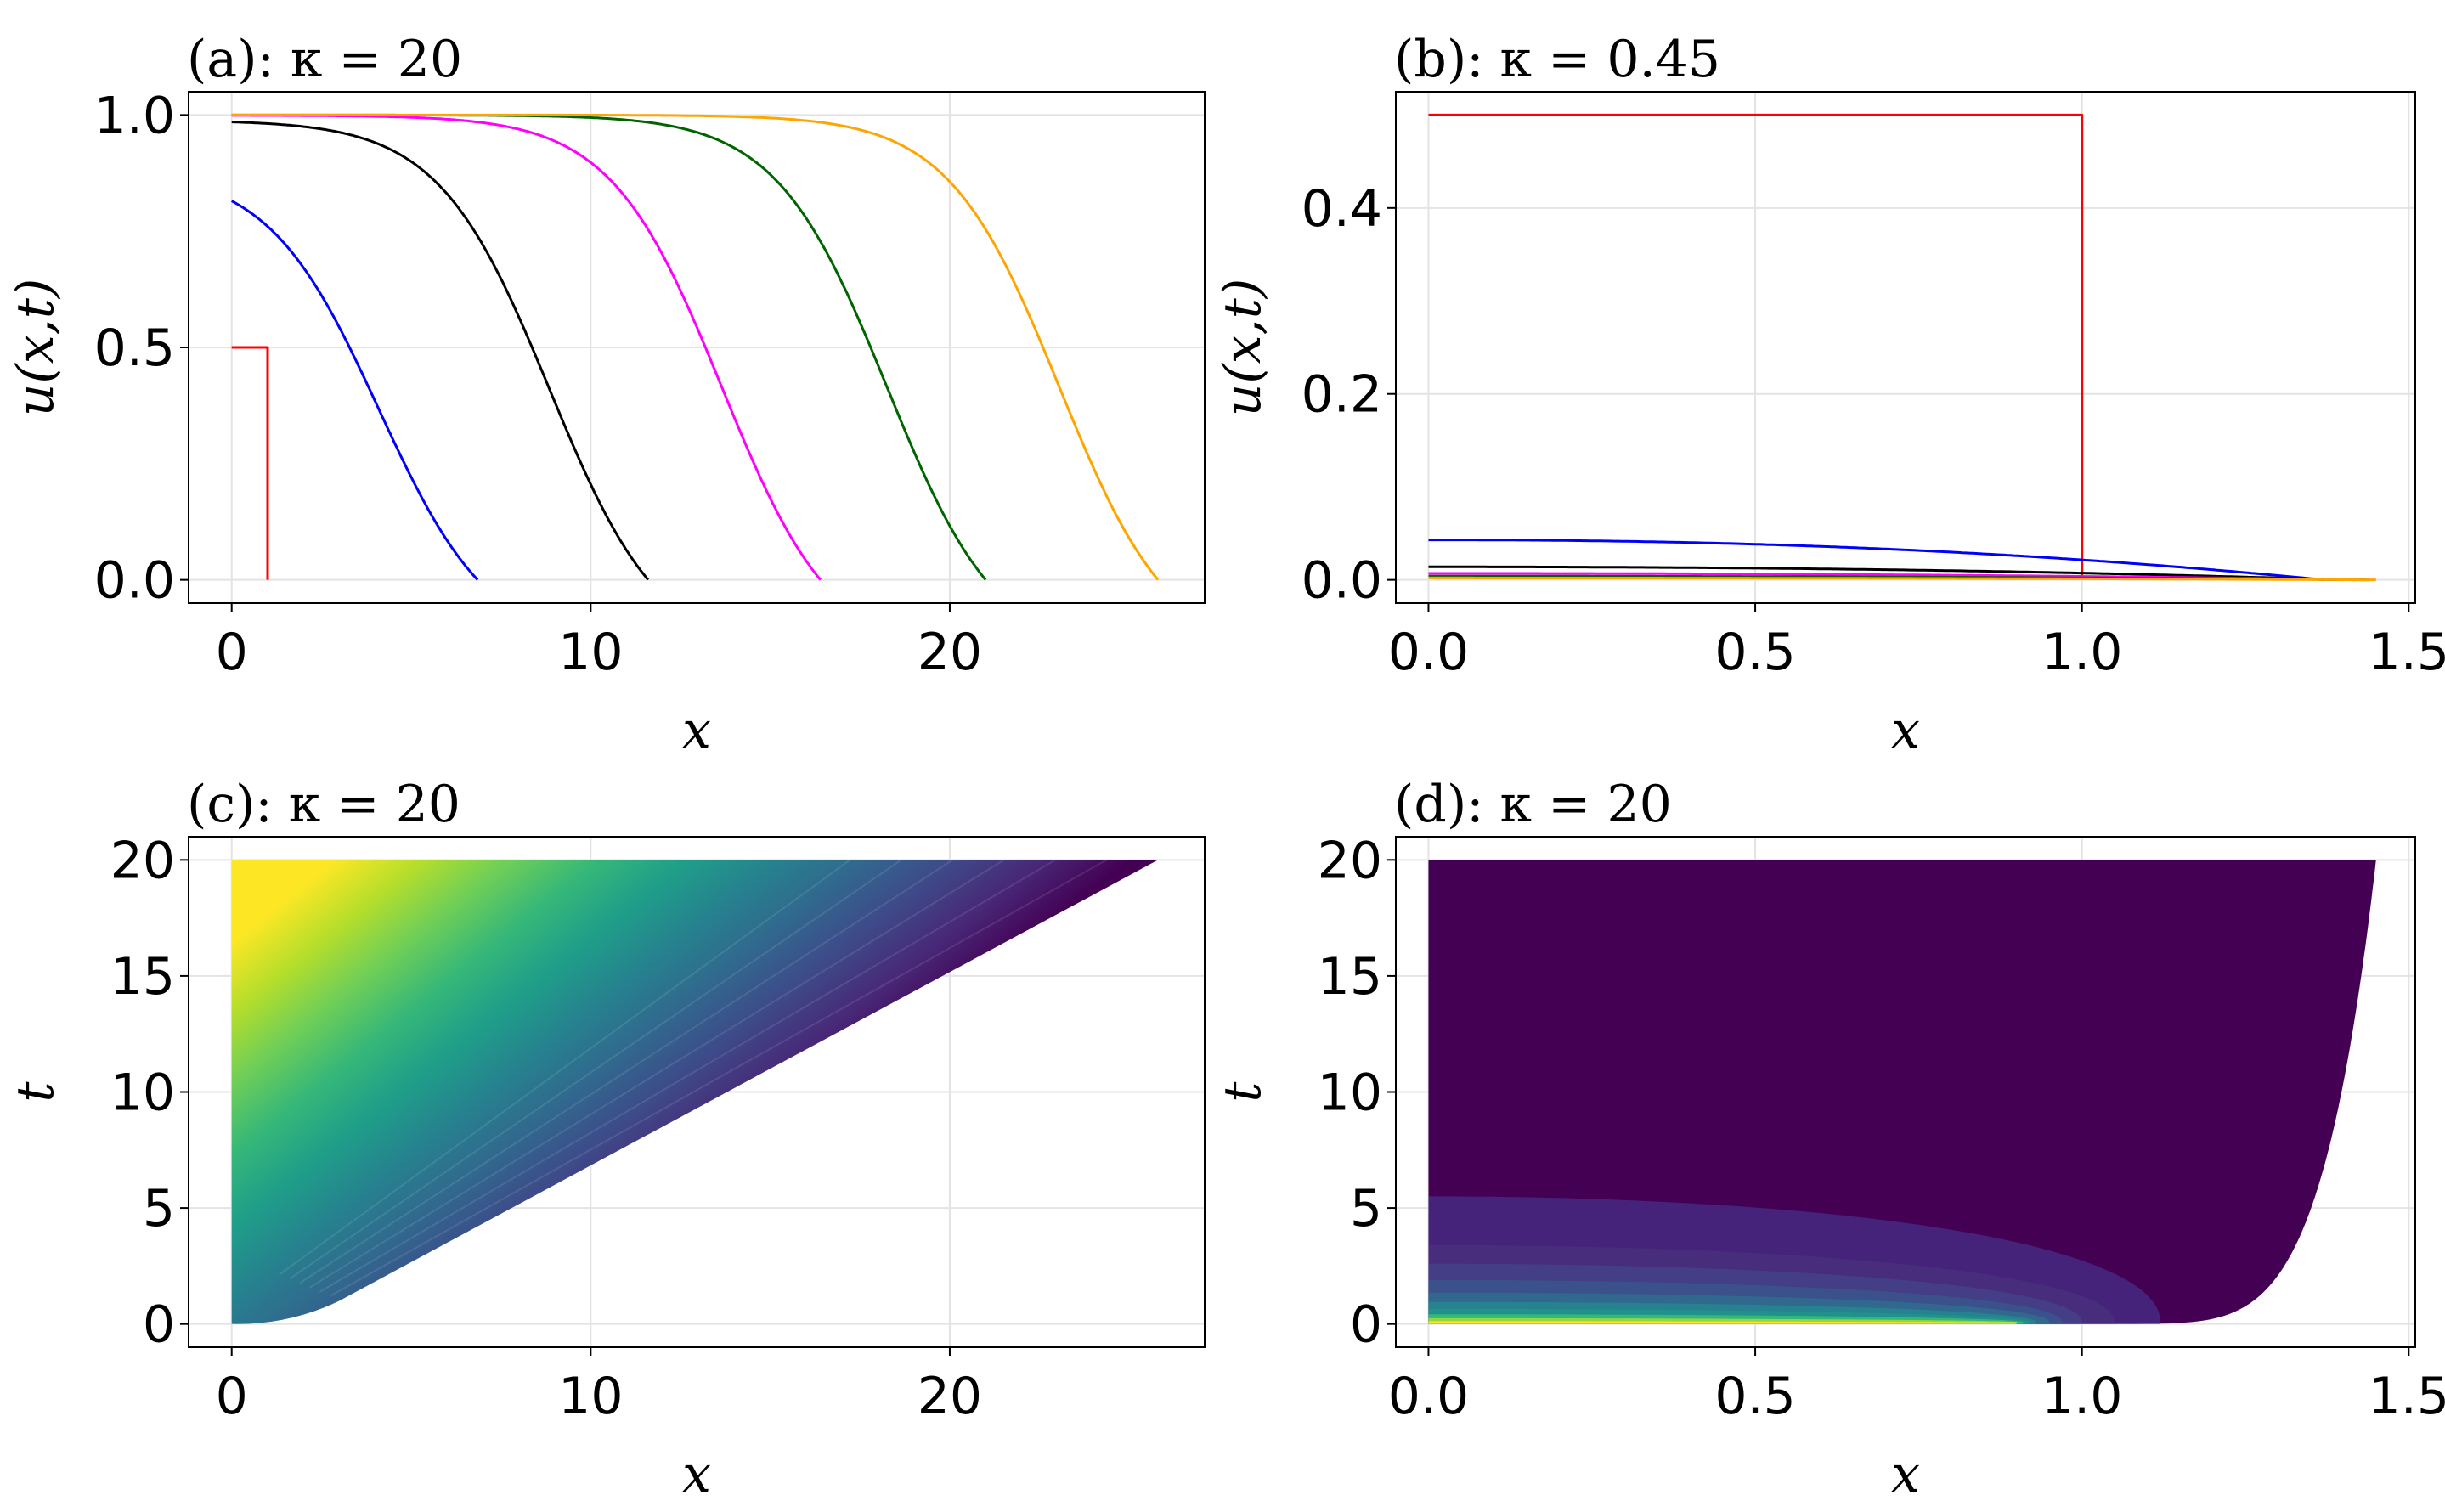  I want to click on axes-frame, so click(1906, 347).